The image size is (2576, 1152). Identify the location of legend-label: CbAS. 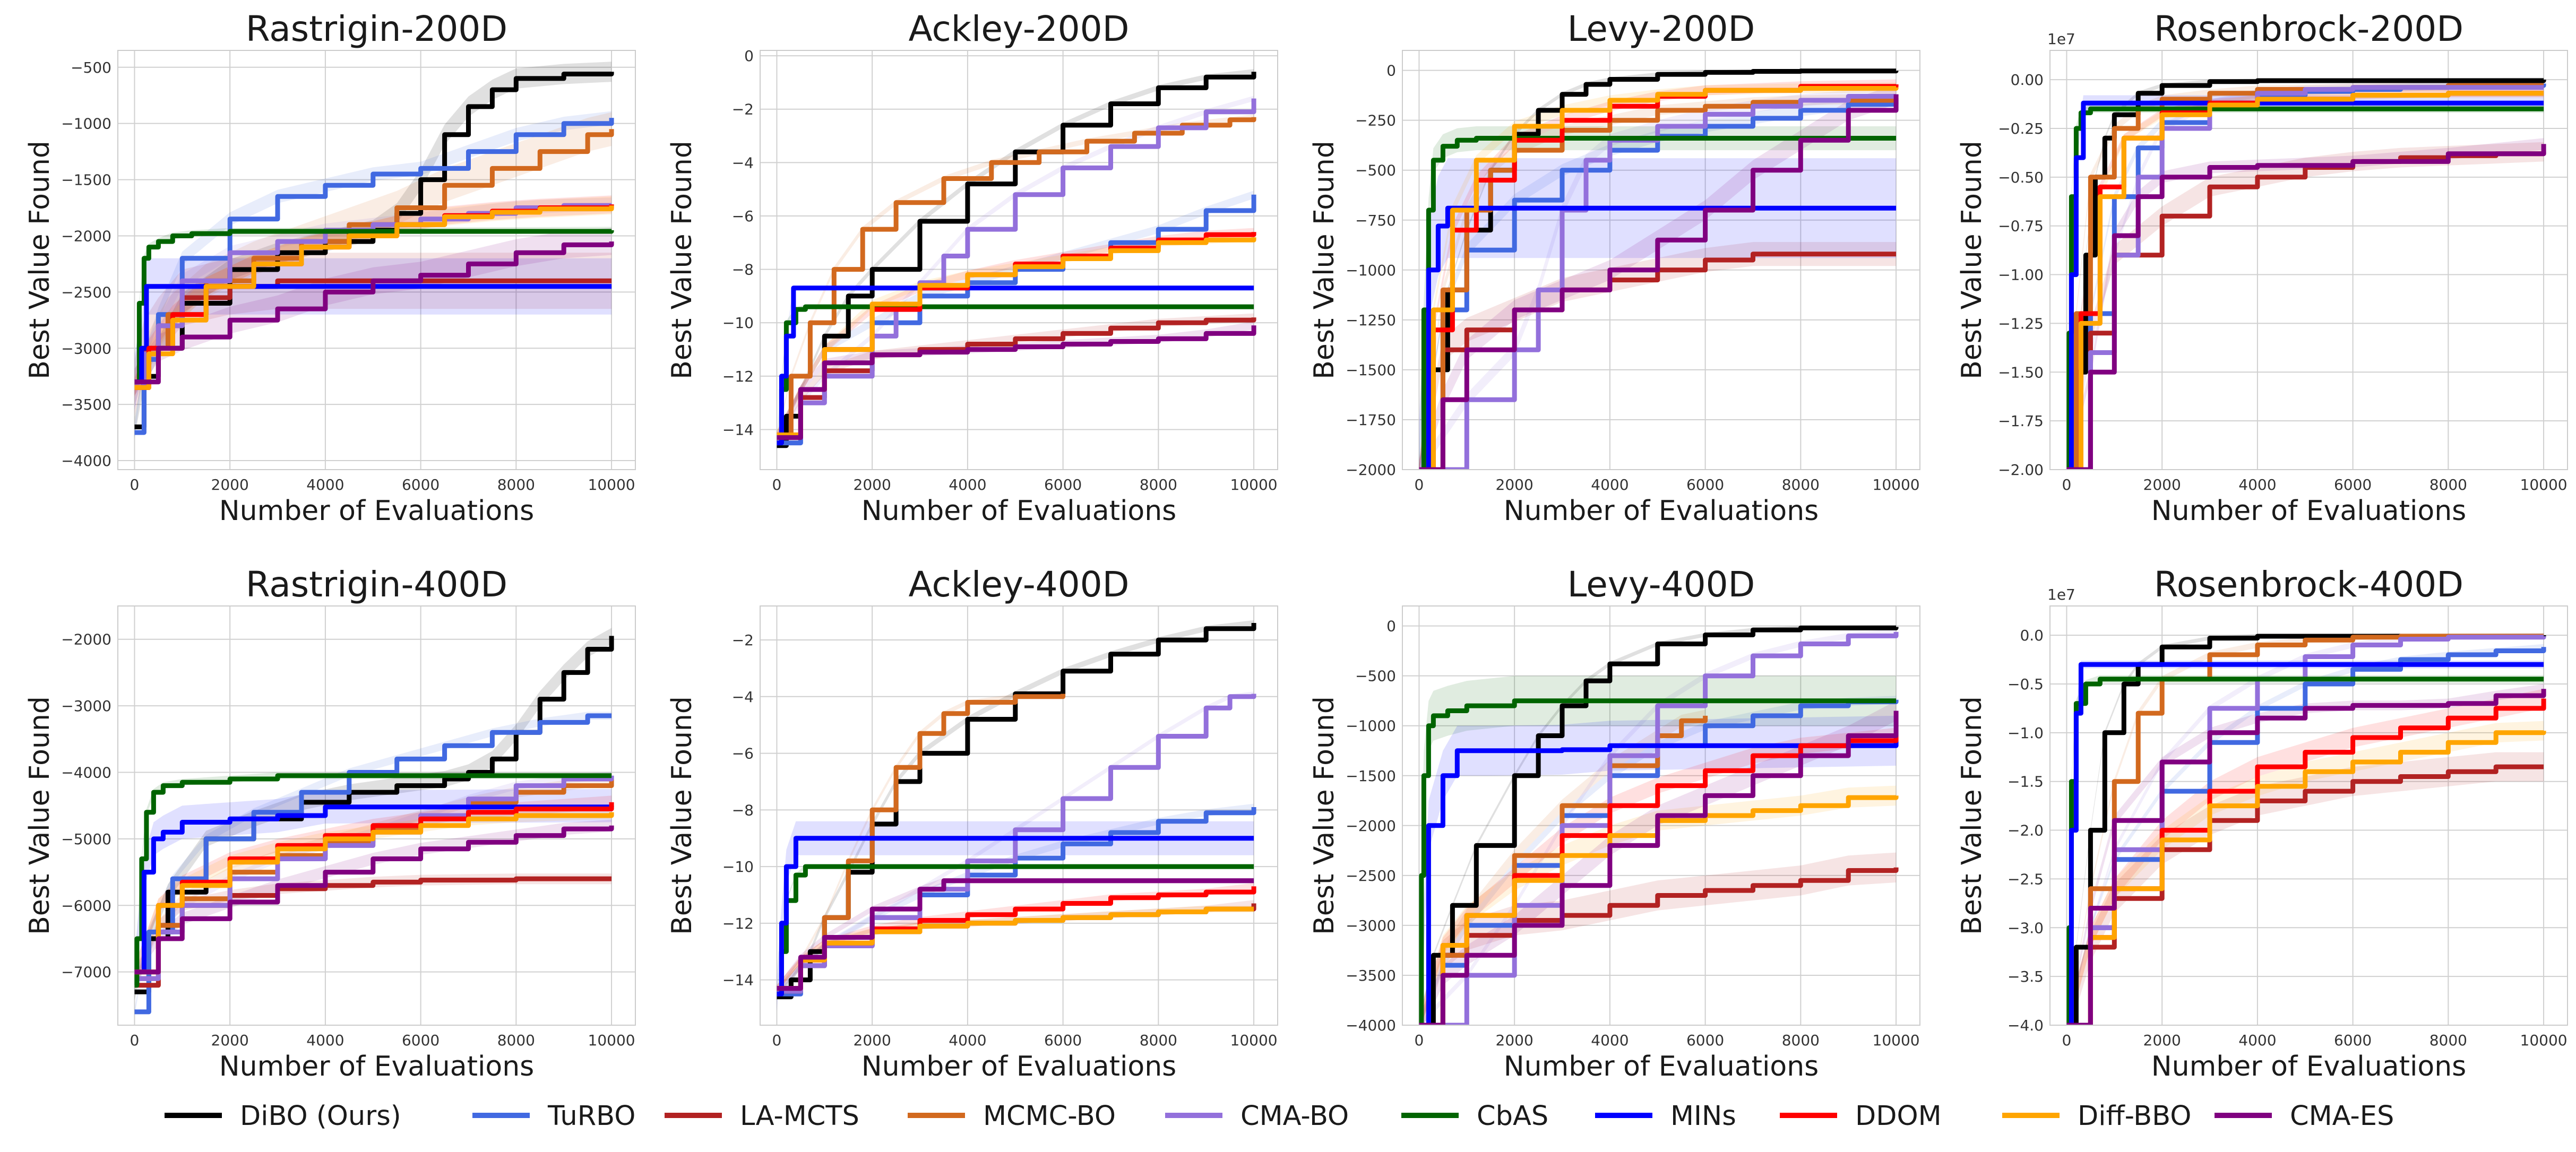
(1512, 1117).